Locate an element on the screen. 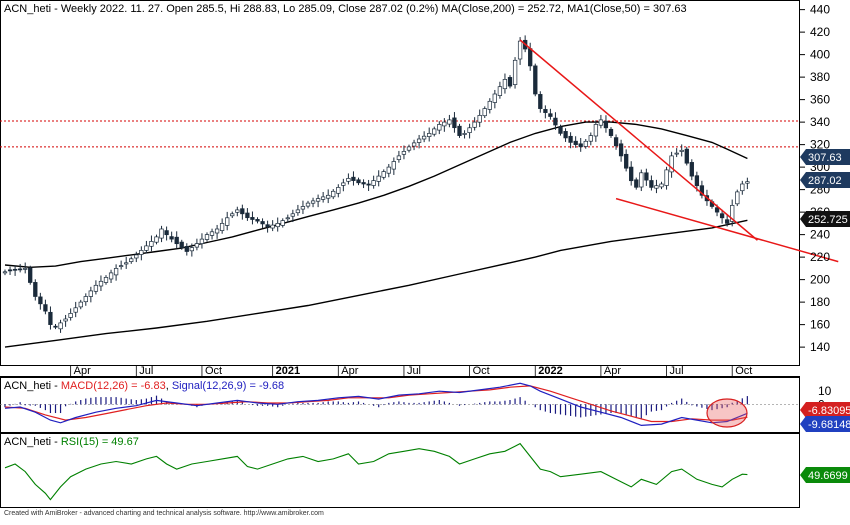  time-tick-label: Apr is located at coordinates (82, 371).